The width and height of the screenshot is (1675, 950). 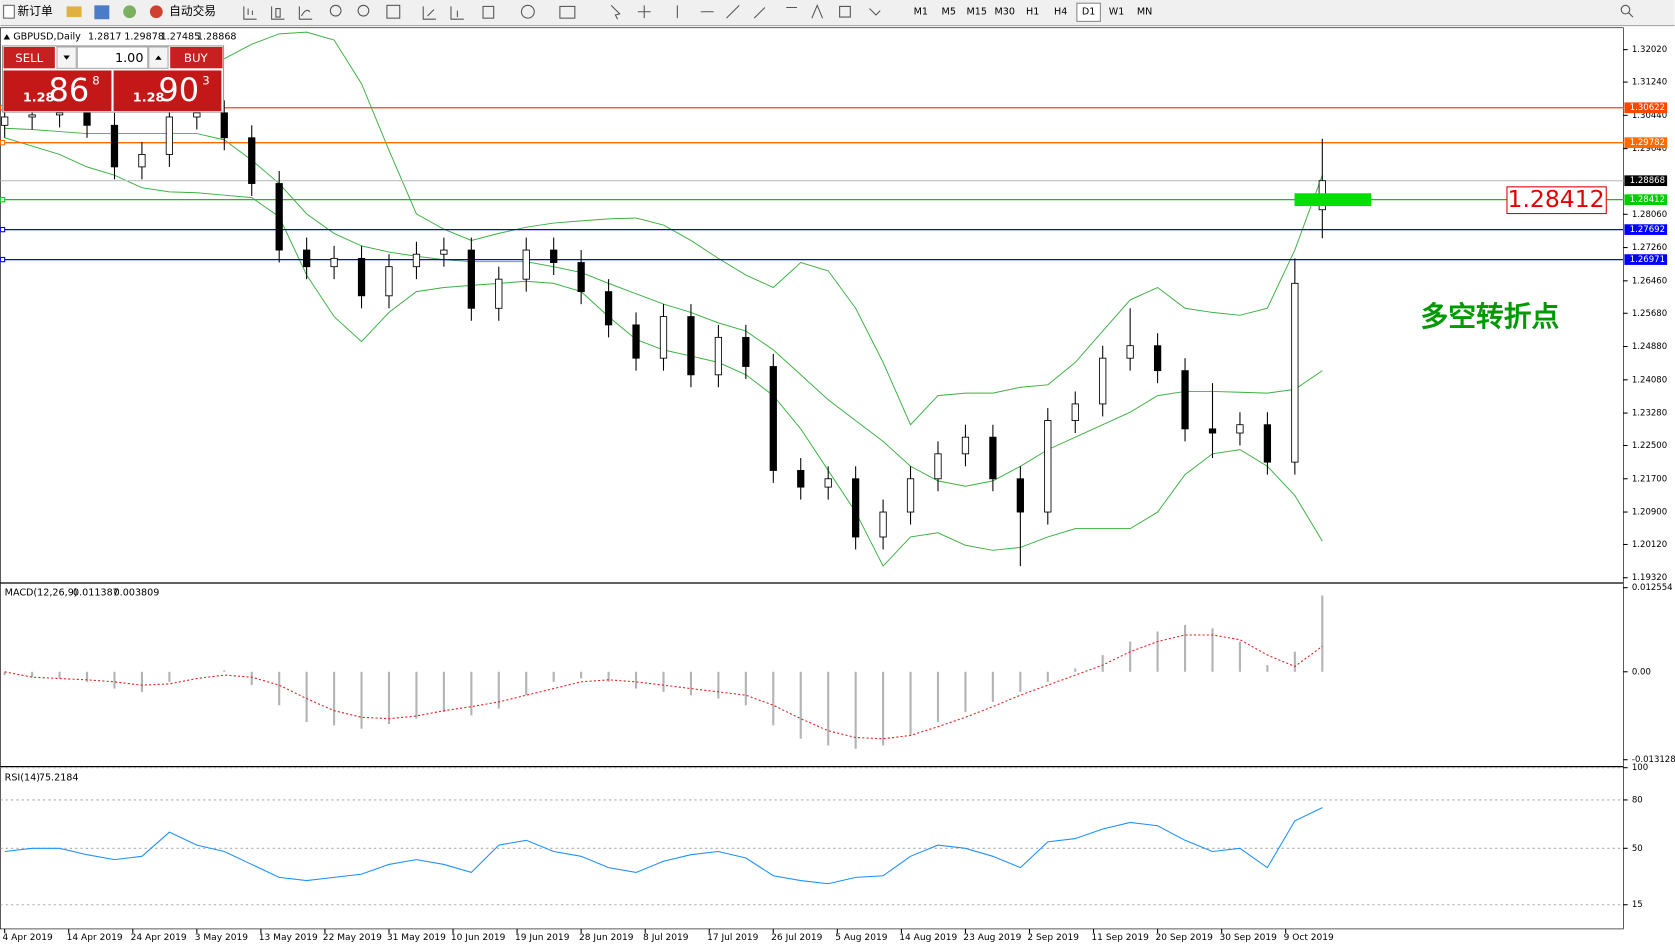 I want to click on collapse-icon, so click(x=7, y=37).